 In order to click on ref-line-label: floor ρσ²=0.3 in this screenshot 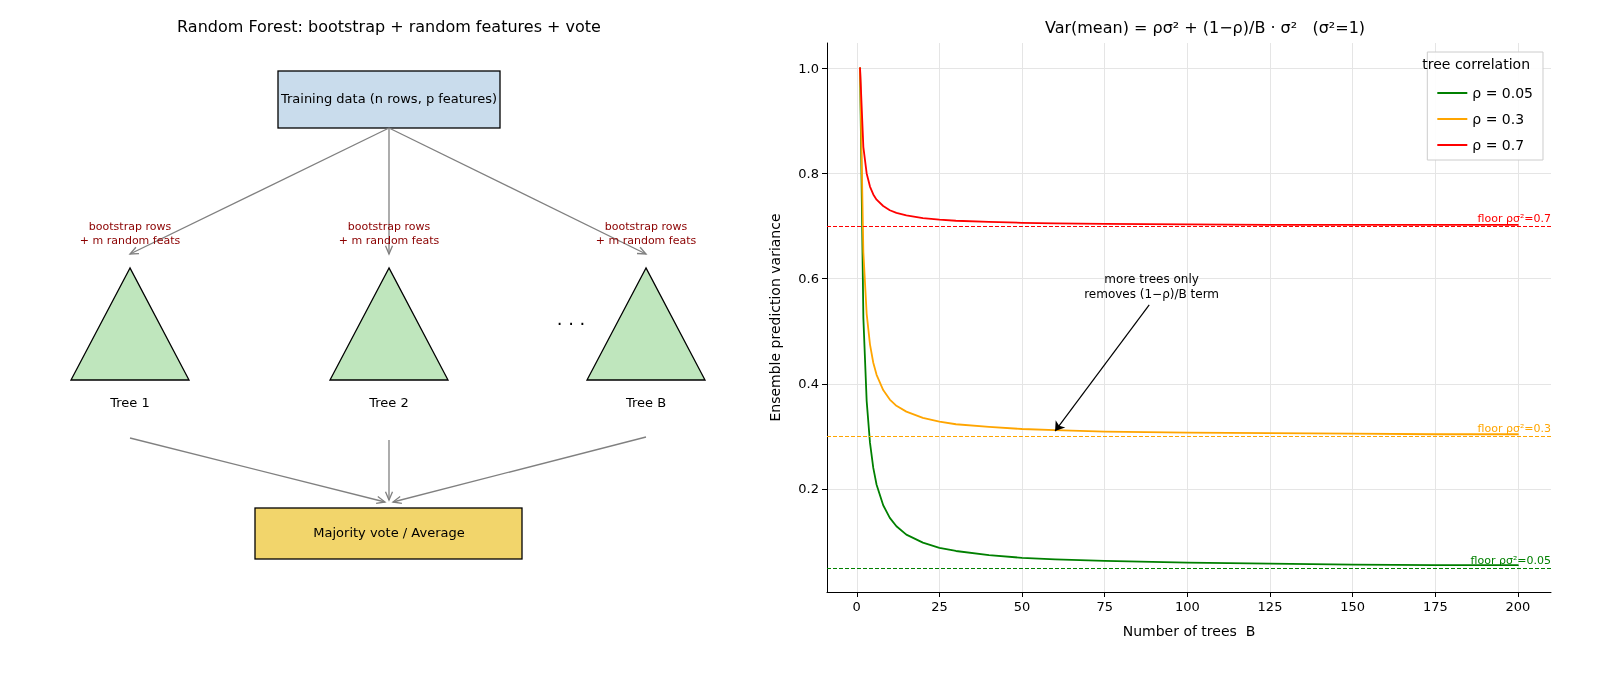, I will do `click(1514, 429)`.